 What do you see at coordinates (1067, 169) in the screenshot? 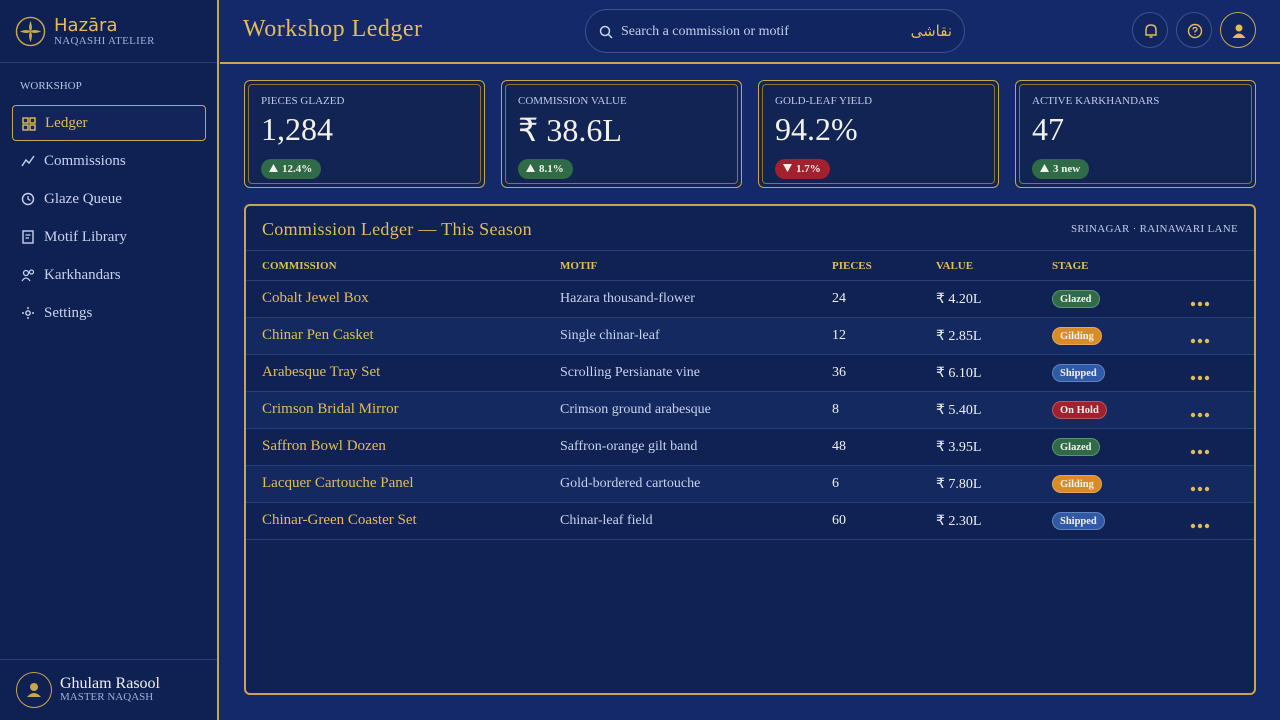
I see `delta-text: 3 new` at bounding box center [1067, 169].